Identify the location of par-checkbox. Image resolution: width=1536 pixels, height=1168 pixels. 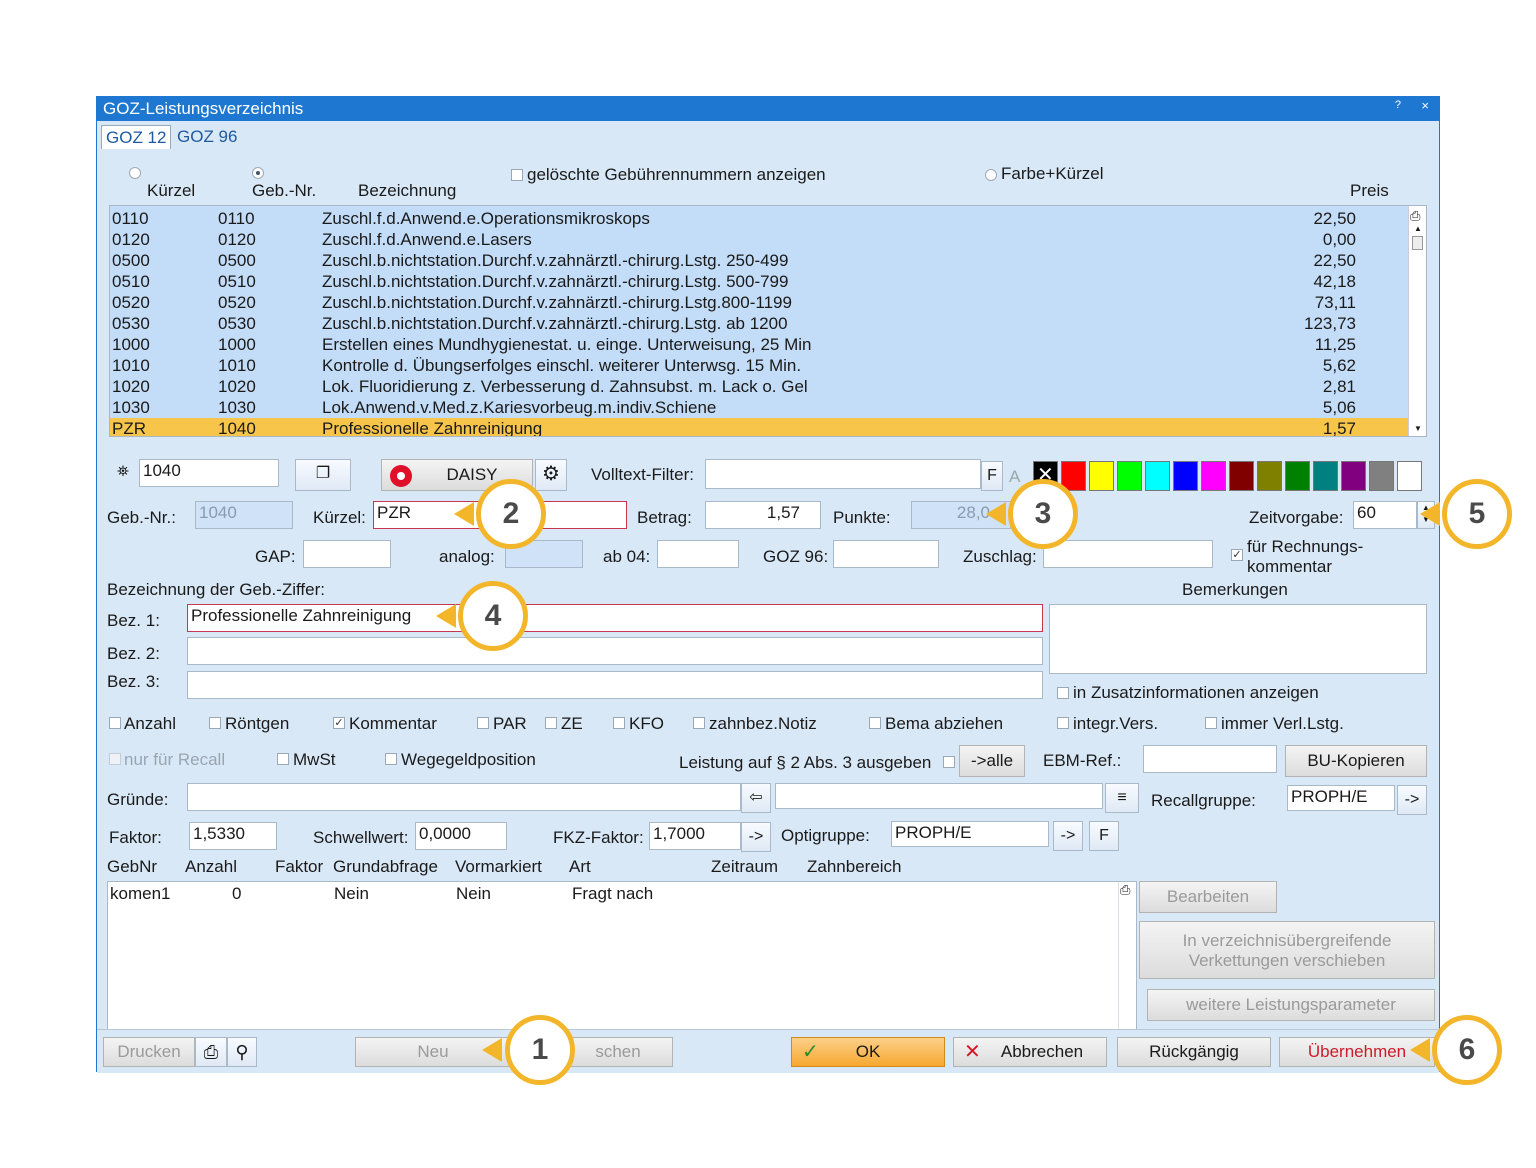
(483, 723).